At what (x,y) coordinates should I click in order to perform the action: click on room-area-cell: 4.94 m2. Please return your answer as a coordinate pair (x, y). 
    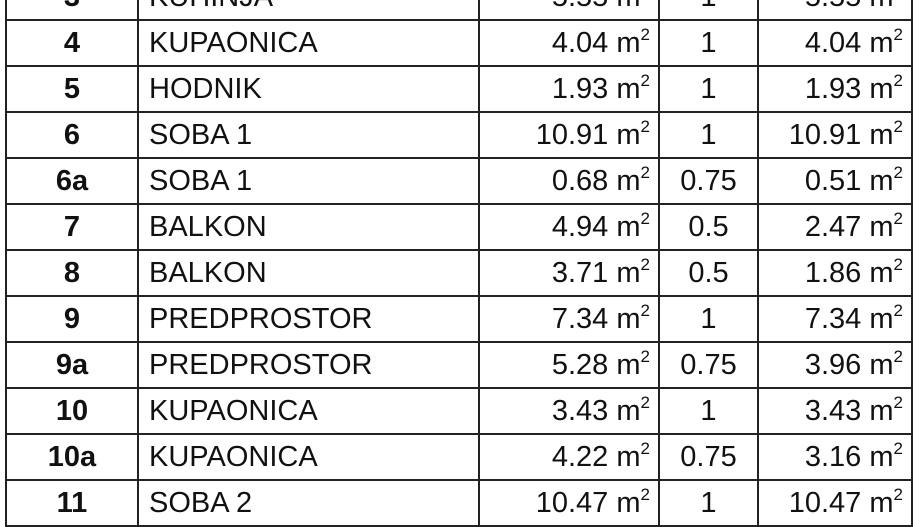
    Looking at the image, I should click on (569, 227).